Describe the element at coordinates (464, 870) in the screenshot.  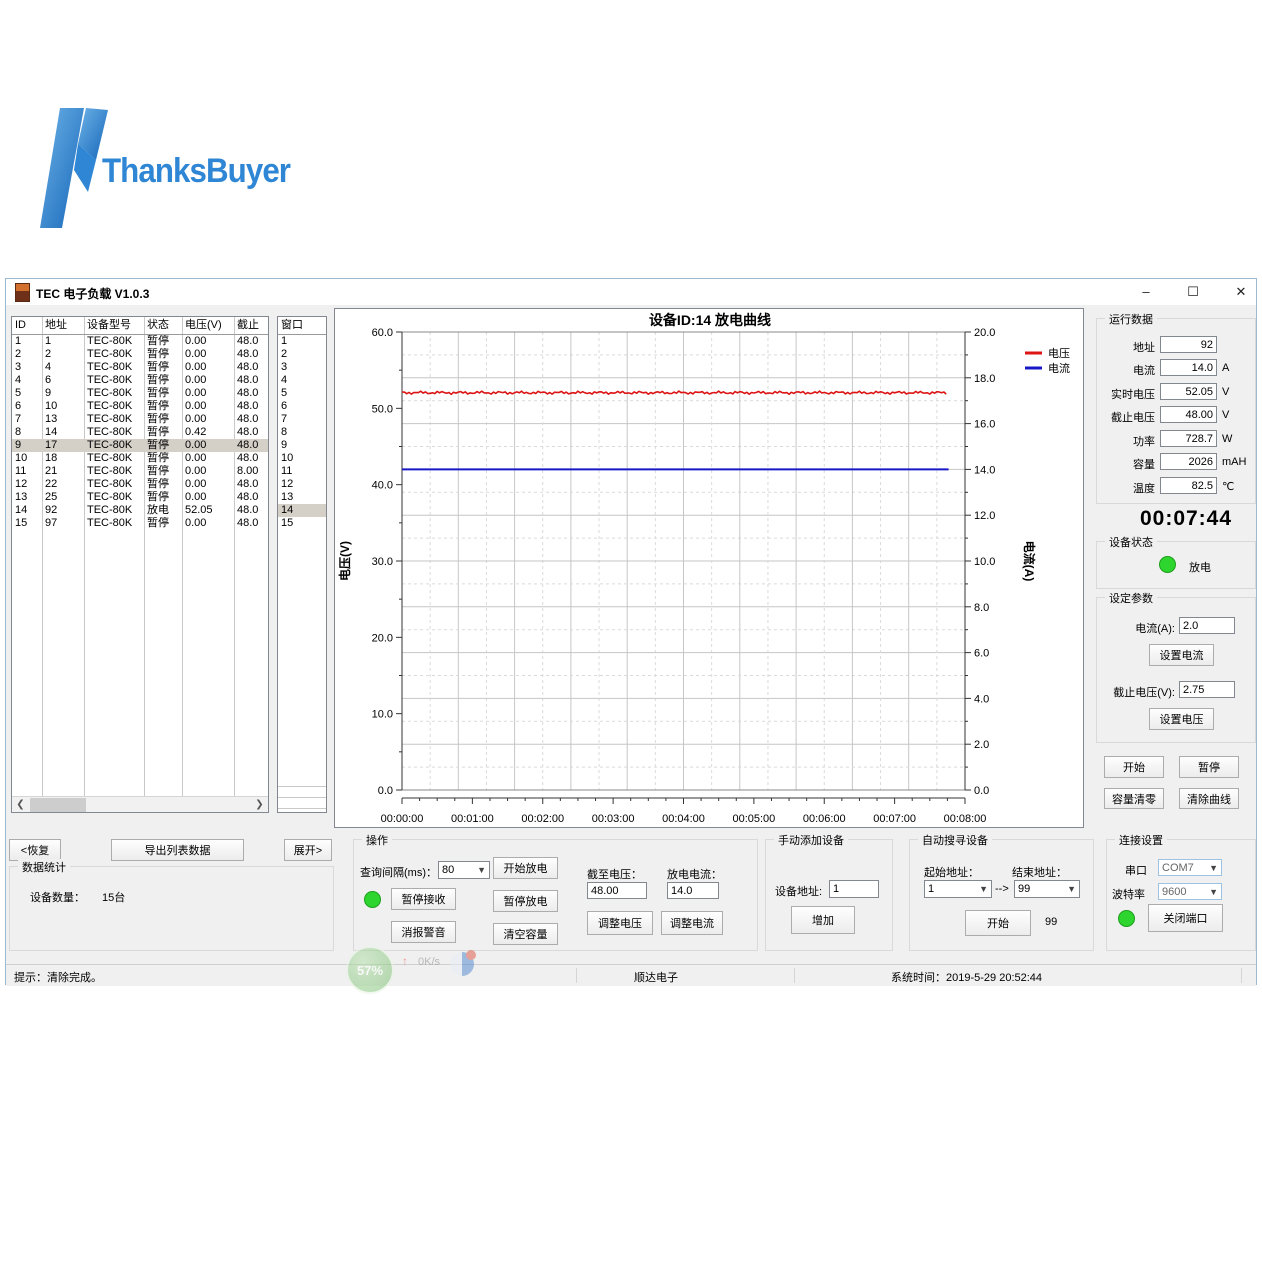
I see `interval-select: 80 ▼` at that location.